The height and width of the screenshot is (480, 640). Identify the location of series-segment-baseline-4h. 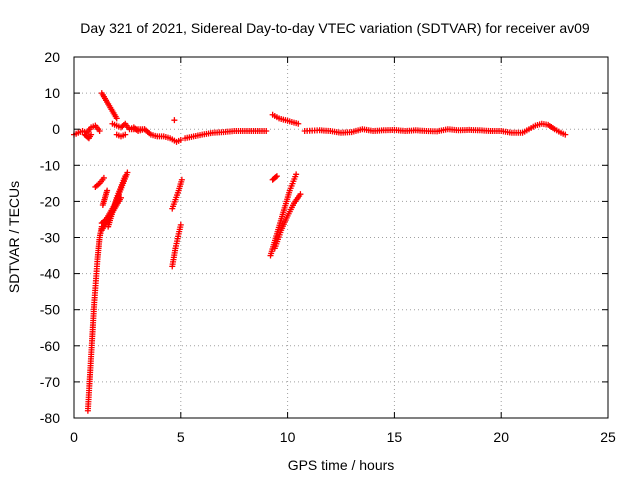
(156, 135).